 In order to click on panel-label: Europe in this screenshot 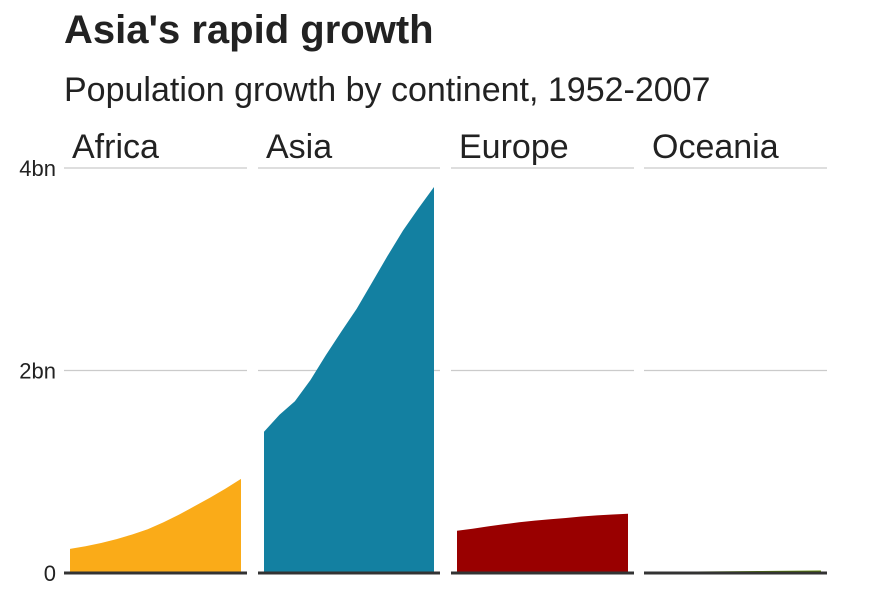, I will do `click(514, 147)`.